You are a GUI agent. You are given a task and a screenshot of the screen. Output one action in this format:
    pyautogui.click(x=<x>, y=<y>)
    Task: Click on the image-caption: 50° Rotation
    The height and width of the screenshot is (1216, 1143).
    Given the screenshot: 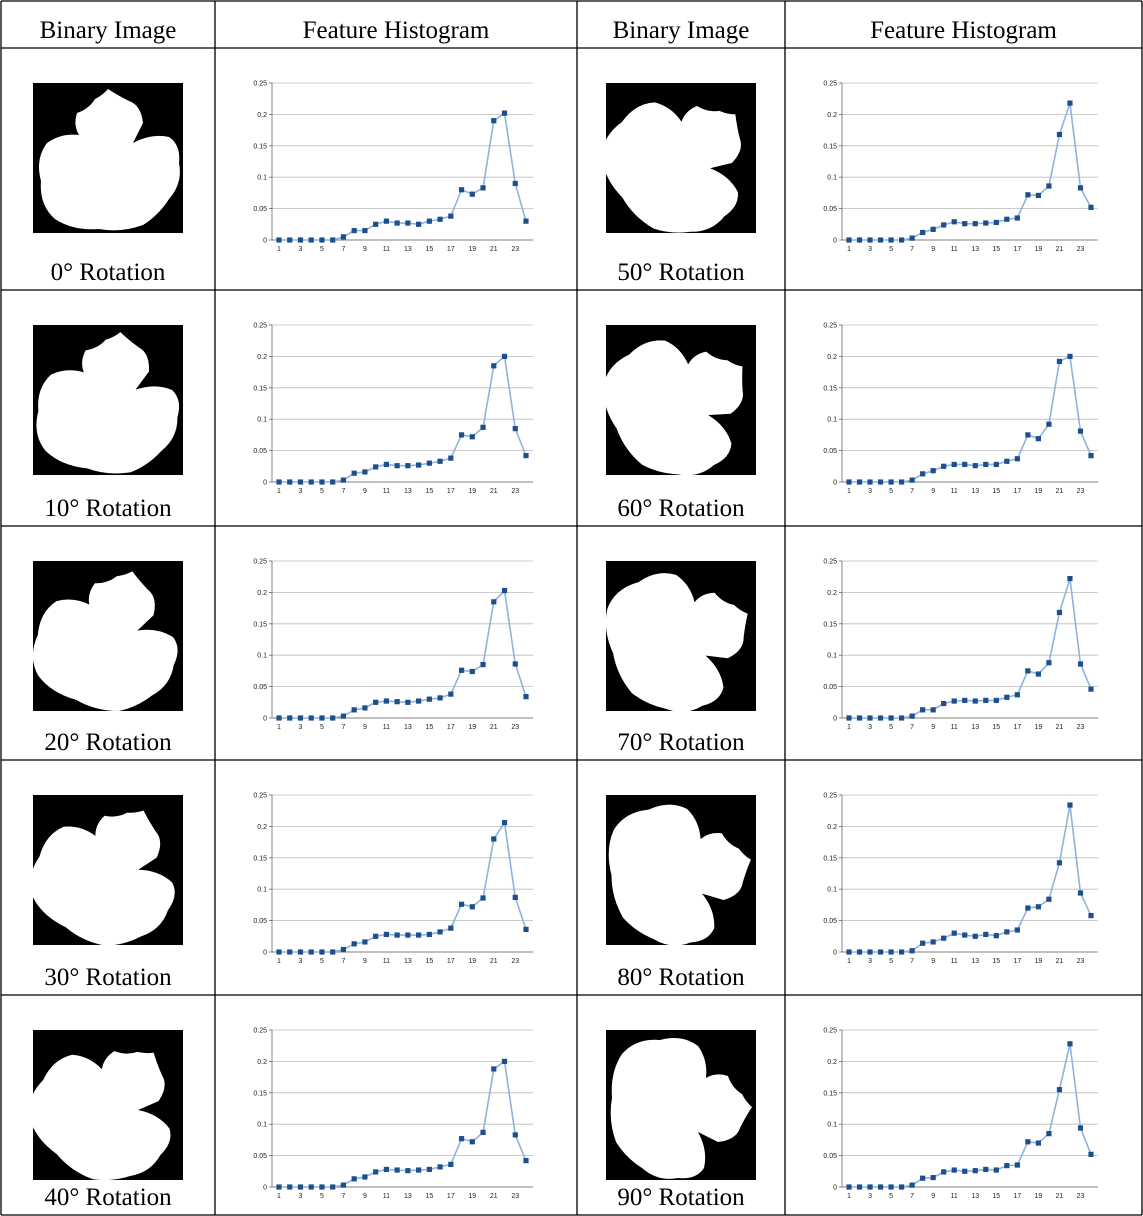 What is the action you would take?
    pyautogui.click(x=681, y=272)
    